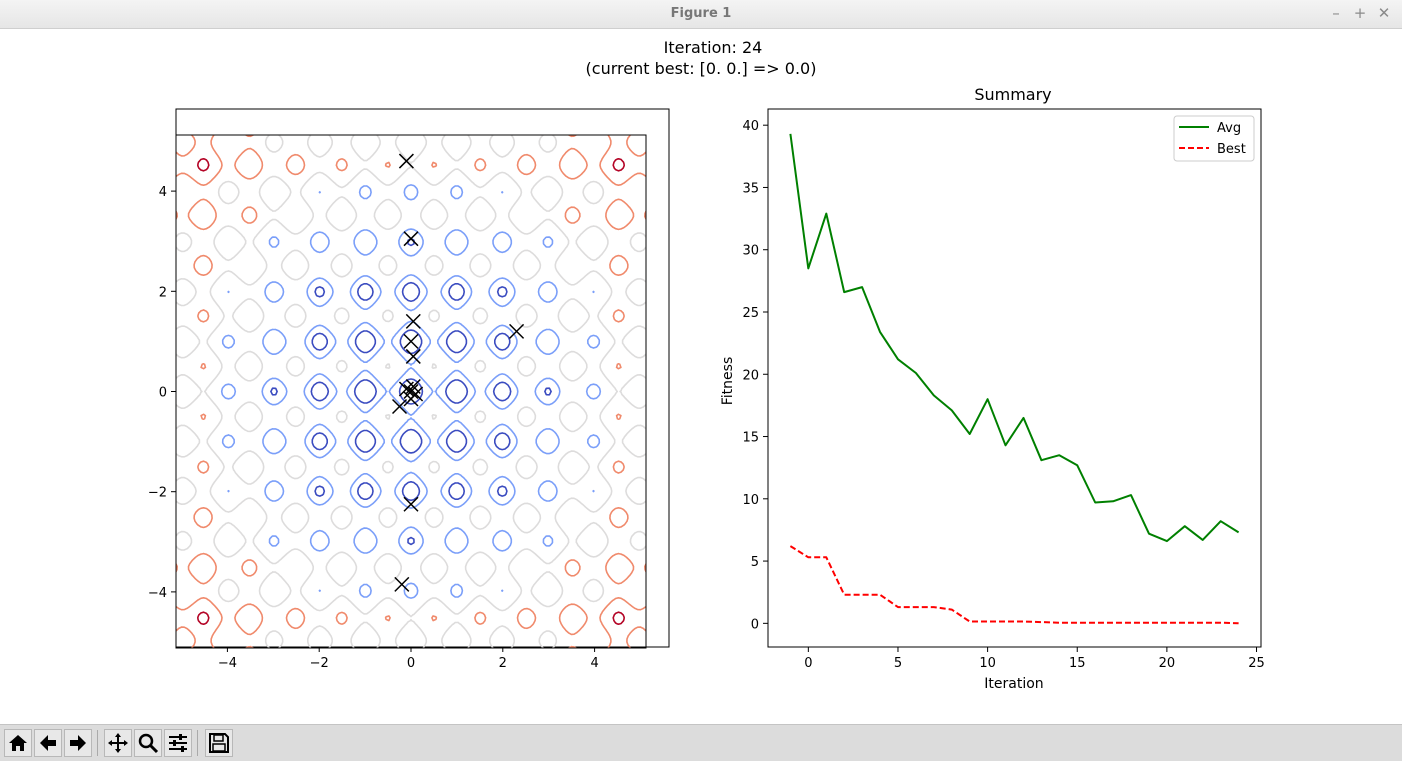 The height and width of the screenshot is (761, 1402). Describe the element at coordinates (163, 192) in the screenshot. I see `contour-y-tick-label: 4` at that location.